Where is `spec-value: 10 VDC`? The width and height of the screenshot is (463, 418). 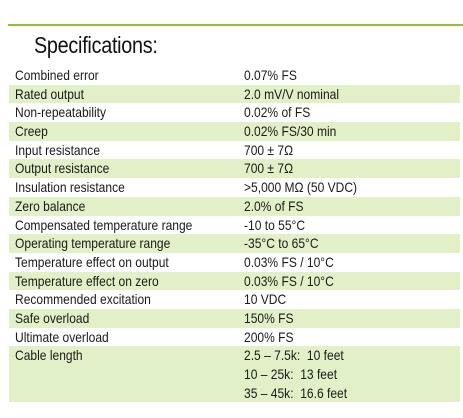
spec-value: 10 VDC is located at coordinates (265, 299).